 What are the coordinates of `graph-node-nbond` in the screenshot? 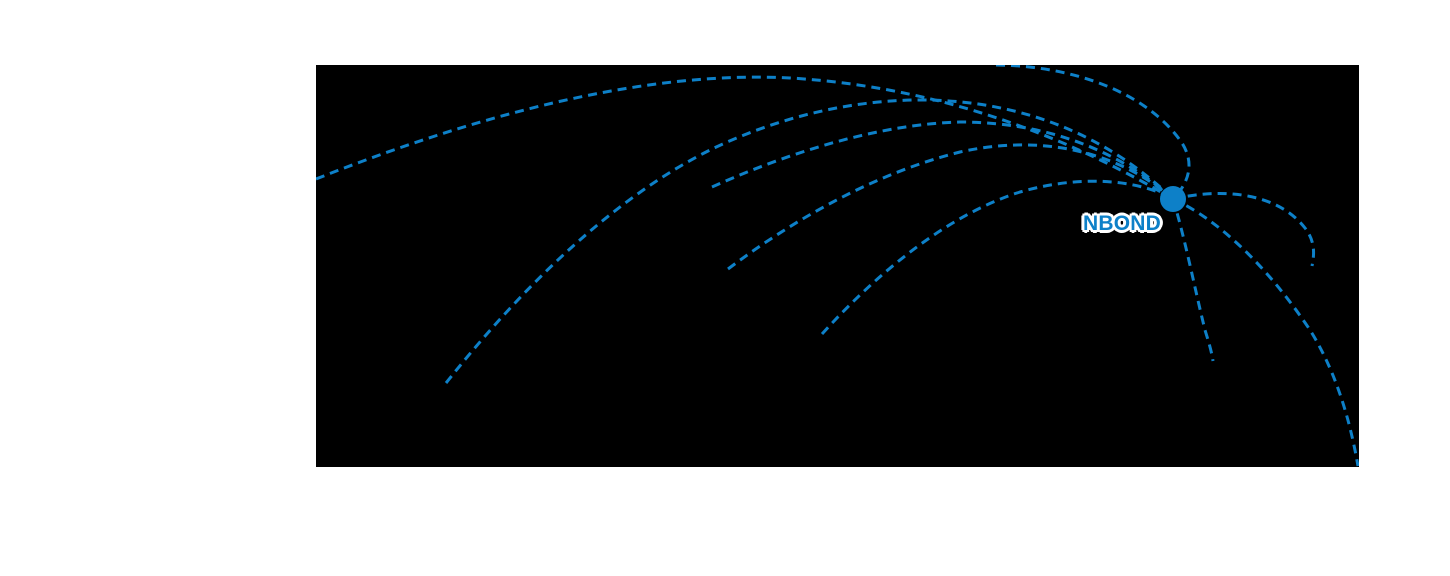 It's located at (1173, 199).